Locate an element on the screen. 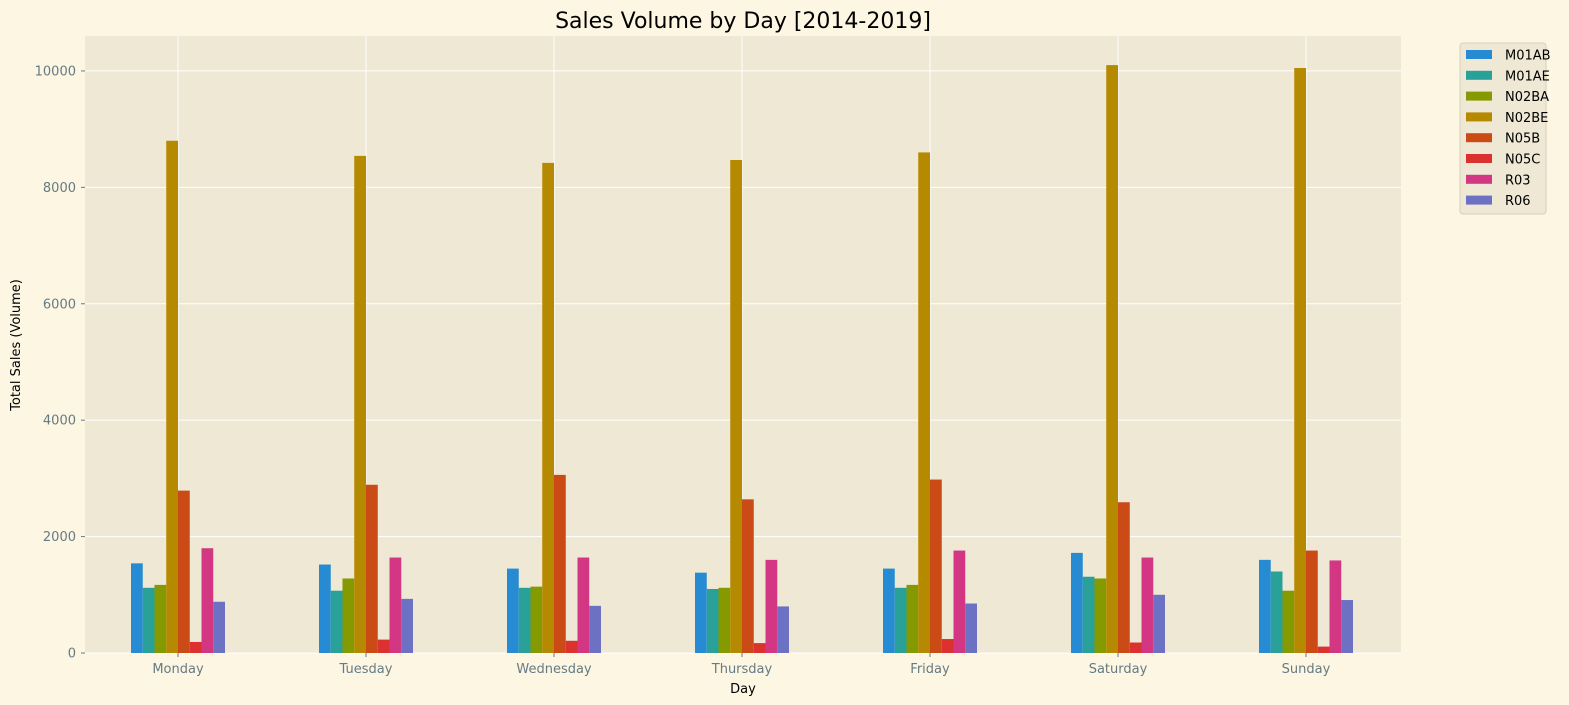 The width and height of the screenshot is (1569, 705). x-tick-label: Thursday is located at coordinates (742, 669).